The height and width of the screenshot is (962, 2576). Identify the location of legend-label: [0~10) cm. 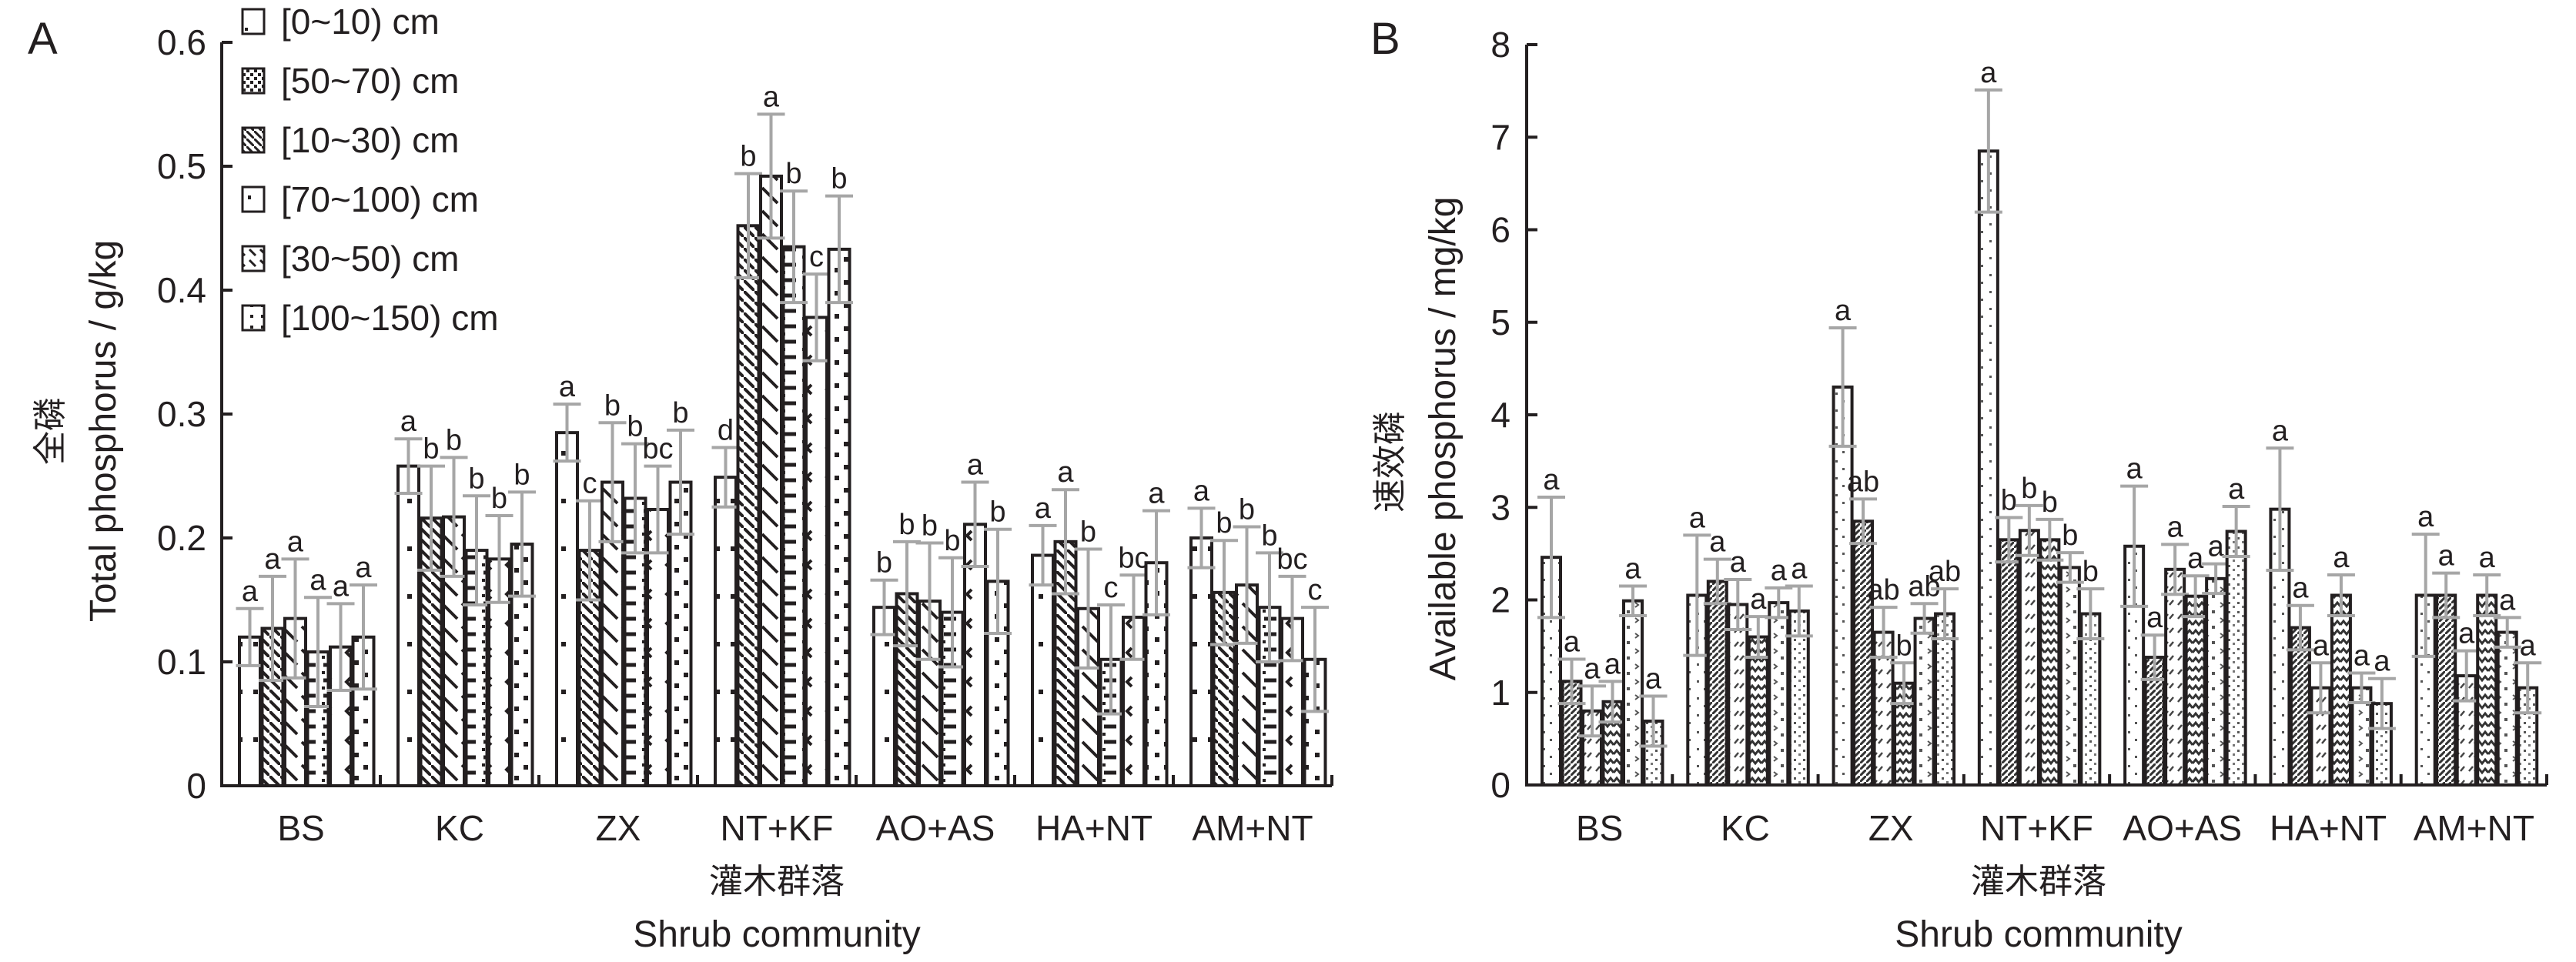
(360, 22).